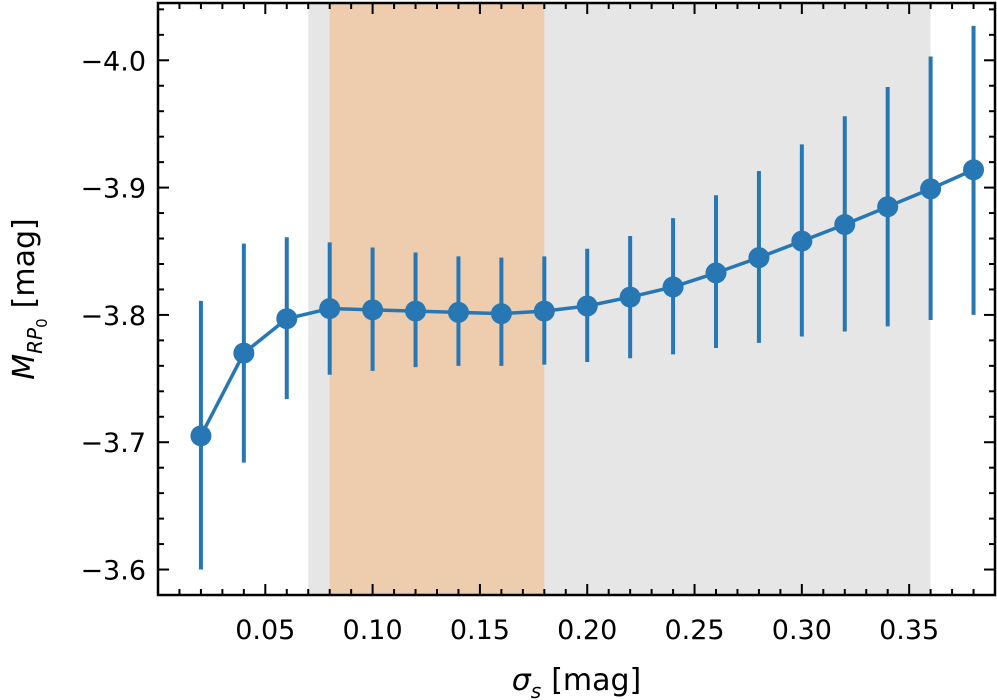 This screenshot has width=997, height=700. Describe the element at coordinates (694, 630) in the screenshot. I see `x-tick-label: 0.25` at that location.